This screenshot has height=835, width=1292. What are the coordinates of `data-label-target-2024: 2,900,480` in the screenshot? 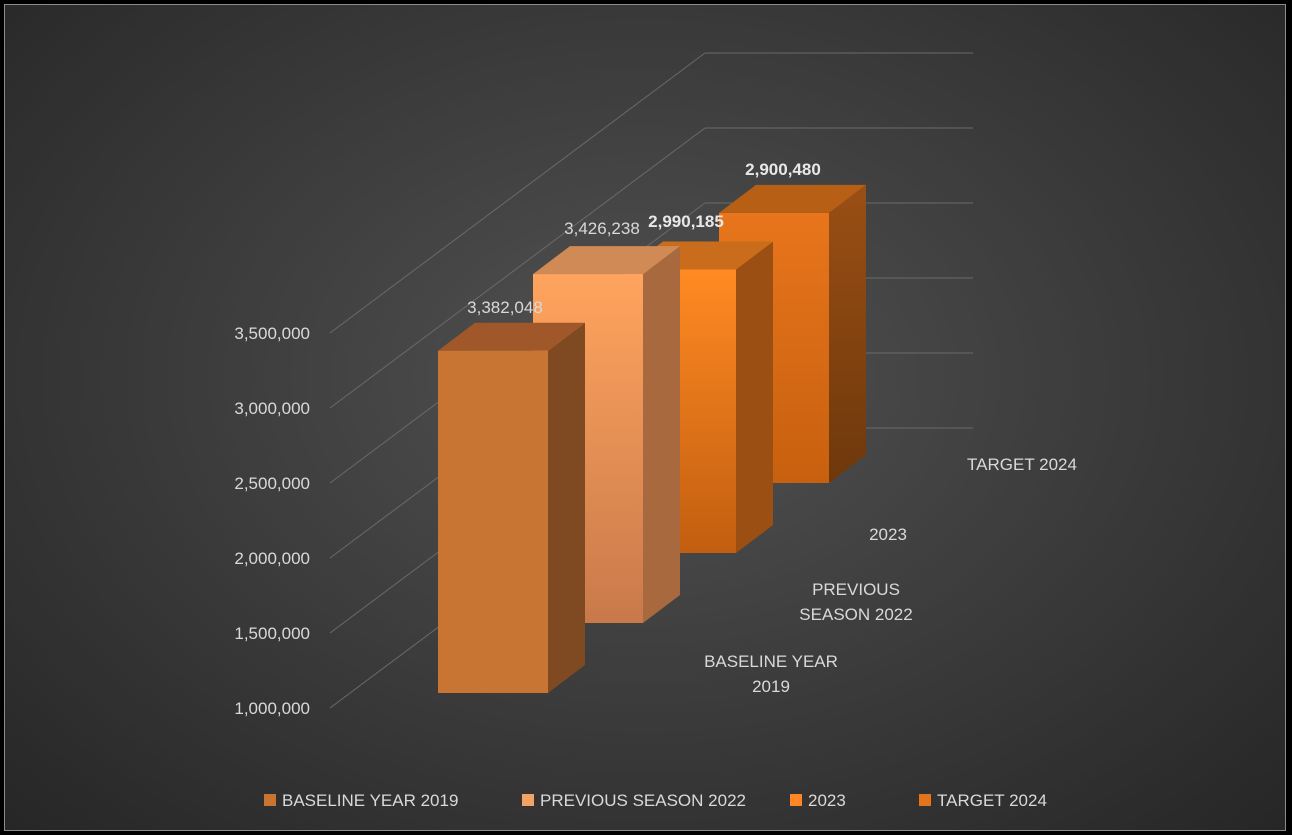 It's located at (783, 169).